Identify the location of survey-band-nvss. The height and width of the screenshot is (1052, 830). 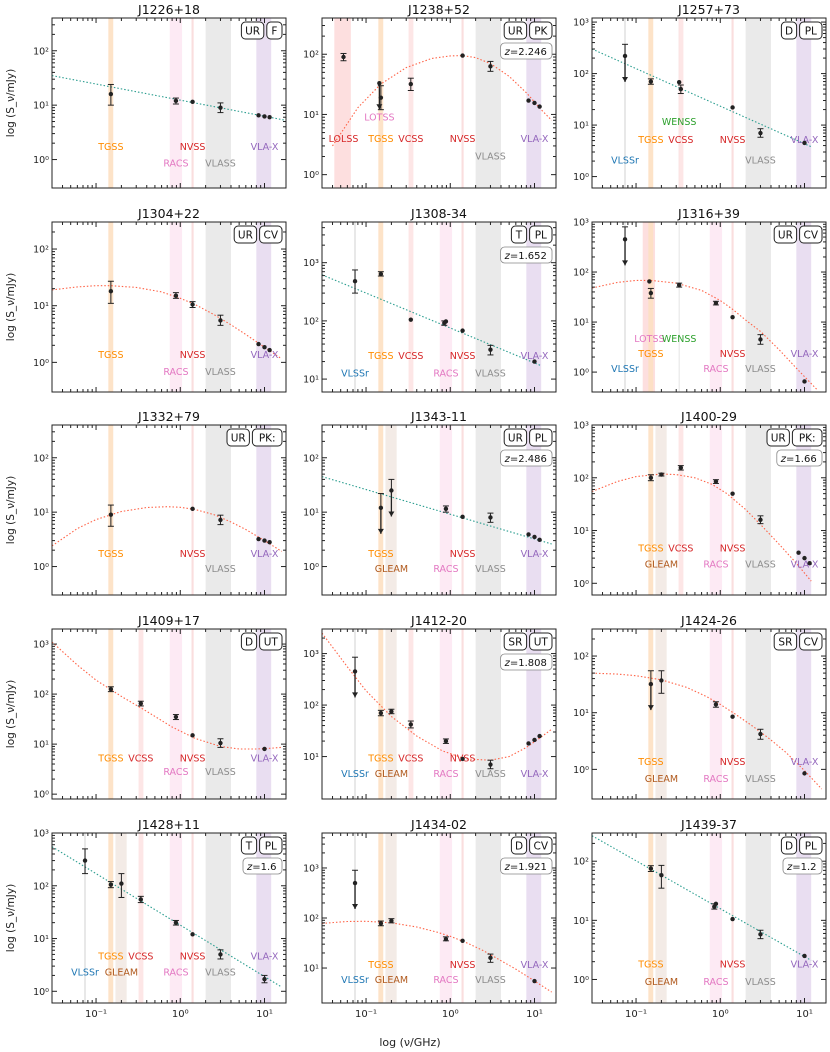
(732, 714).